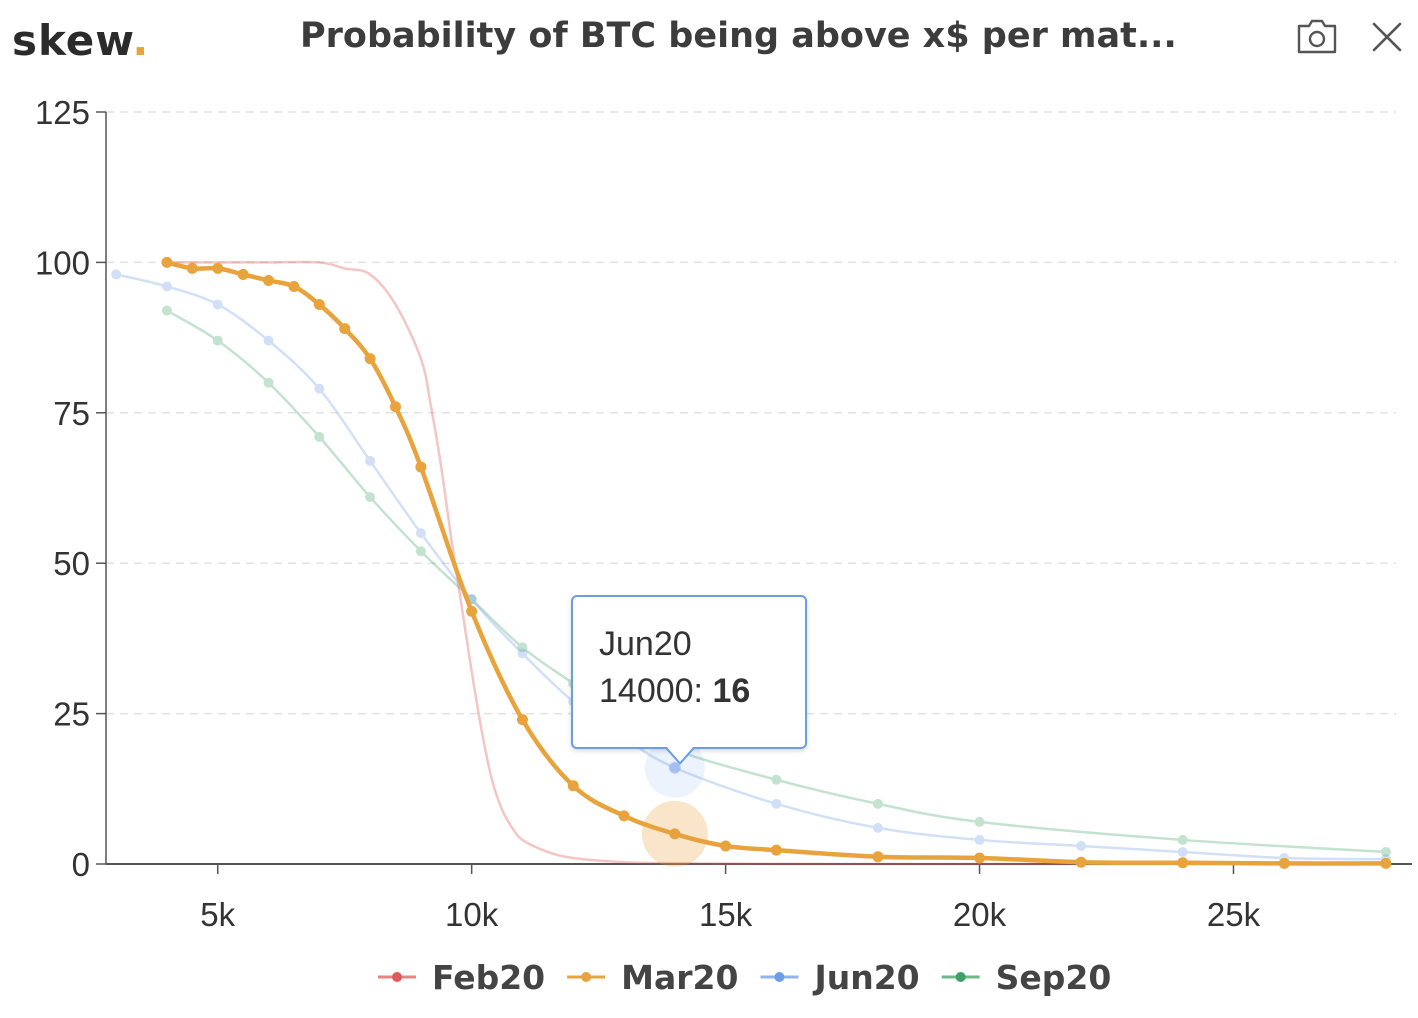  What do you see at coordinates (1054, 977) in the screenshot?
I see `legend-label: Sep20` at bounding box center [1054, 977].